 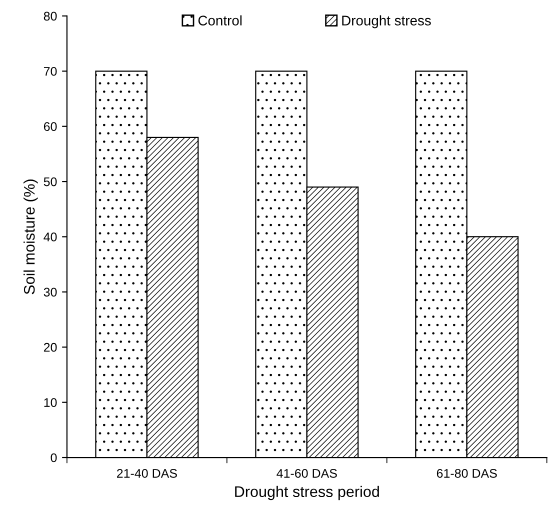 What do you see at coordinates (386, 21) in the screenshot?
I see `legend-label: Drought stress` at bounding box center [386, 21].